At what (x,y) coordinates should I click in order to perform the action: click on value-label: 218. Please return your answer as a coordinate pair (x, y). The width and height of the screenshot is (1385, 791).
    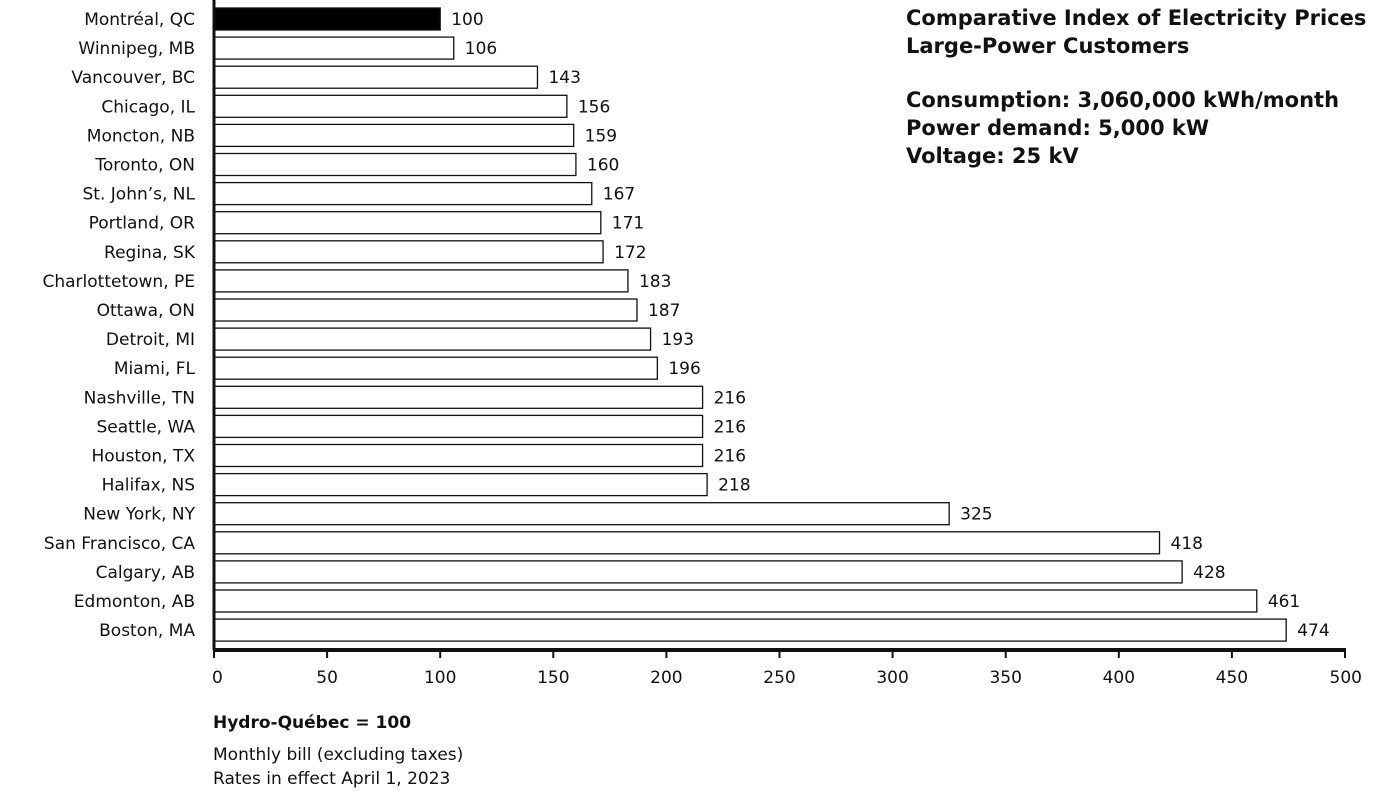
    Looking at the image, I should click on (734, 486).